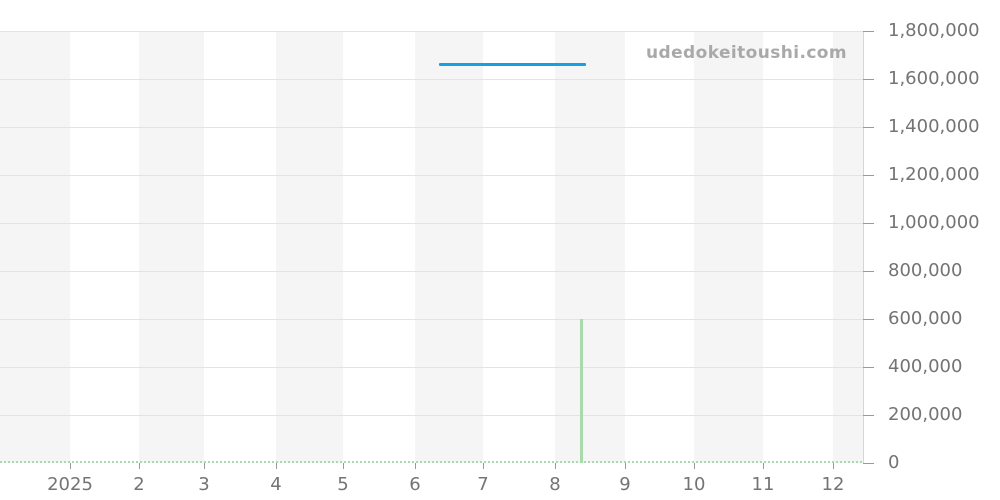  What do you see at coordinates (415, 484) in the screenshot?
I see `x-tick-label: 6` at bounding box center [415, 484].